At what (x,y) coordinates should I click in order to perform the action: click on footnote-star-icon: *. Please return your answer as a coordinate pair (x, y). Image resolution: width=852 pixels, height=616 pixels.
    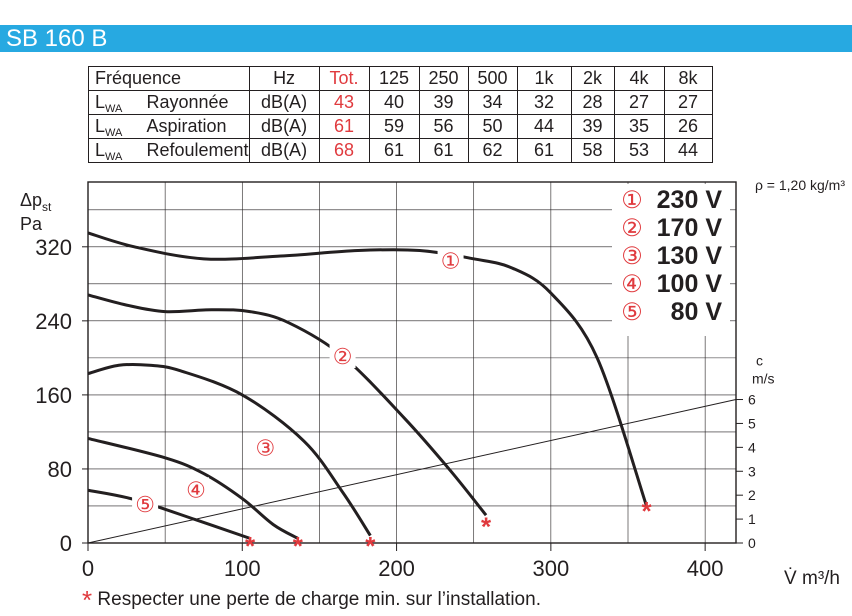
    Looking at the image, I should click on (87, 600).